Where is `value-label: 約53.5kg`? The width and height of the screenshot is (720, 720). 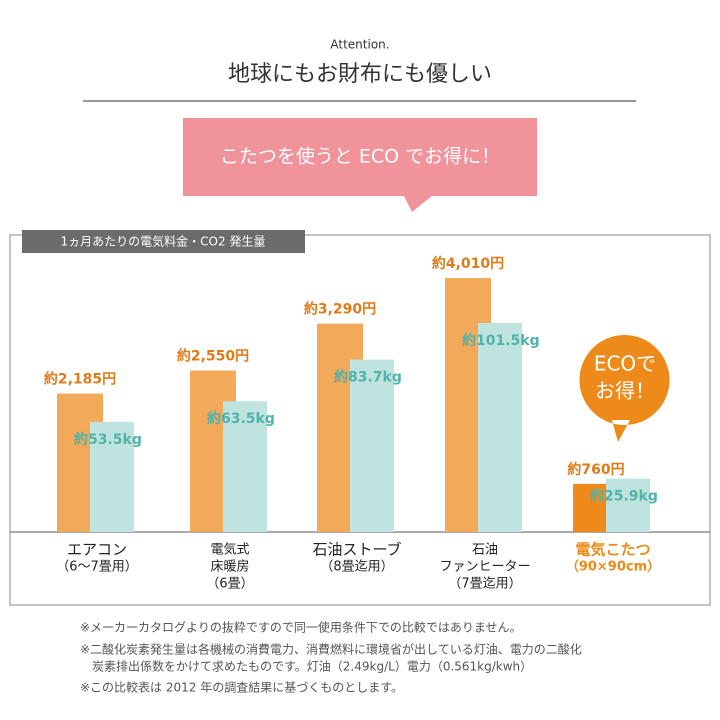
value-label: 約53.5kg is located at coordinates (108, 439).